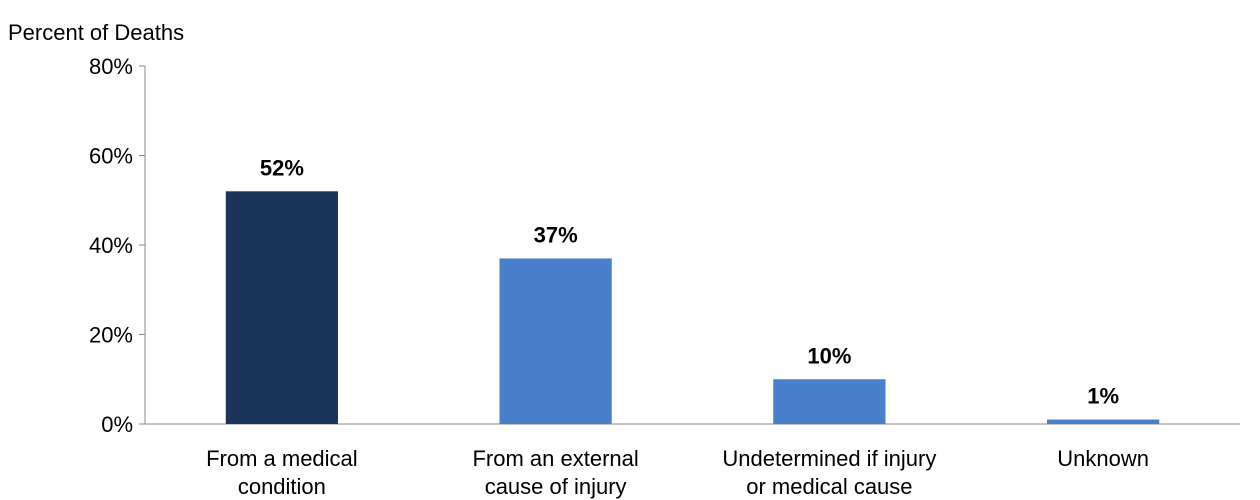 The width and height of the screenshot is (1260, 500). Describe the element at coordinates (282, 167) in the screenshot. I see `bar-value-label: 52%` at that location.